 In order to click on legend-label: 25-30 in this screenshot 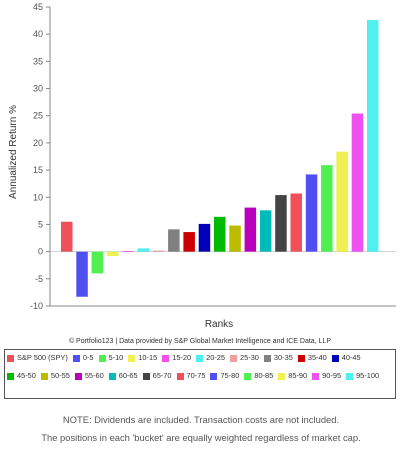, I will do `click(249, 357)`.